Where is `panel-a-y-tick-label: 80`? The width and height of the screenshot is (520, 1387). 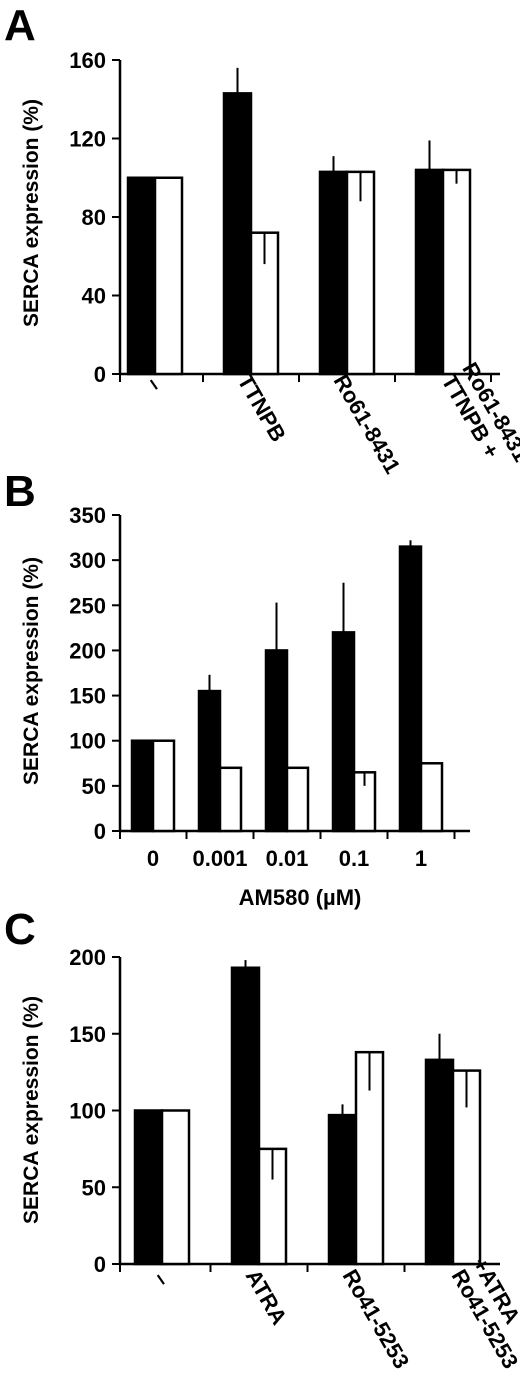 panel-a-y-tick-label: 80 is located at coordinates (94, 217).